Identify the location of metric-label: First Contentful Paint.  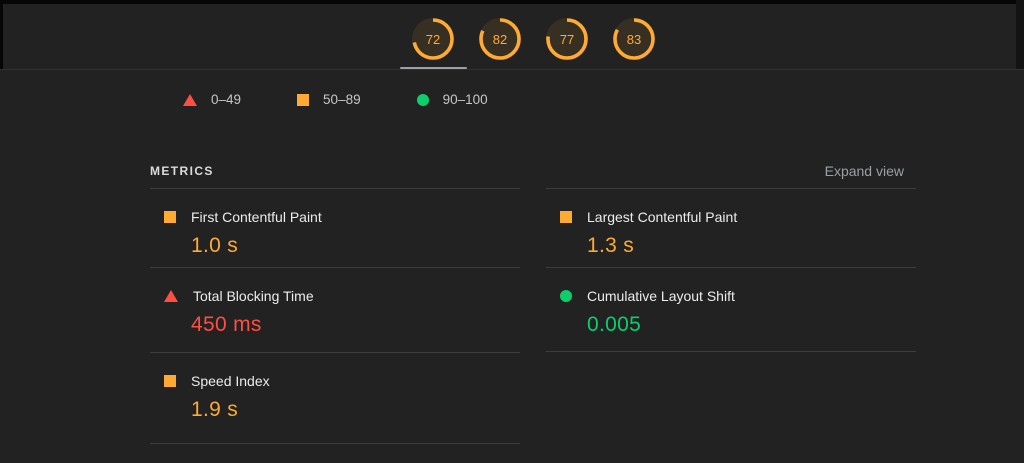
(256, 217).